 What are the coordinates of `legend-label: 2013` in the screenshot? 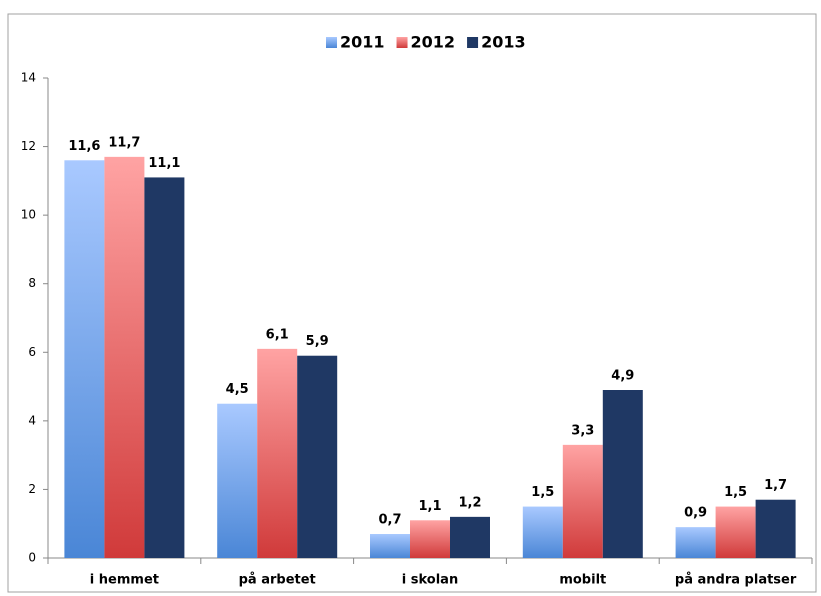 It's located at (503, 42).